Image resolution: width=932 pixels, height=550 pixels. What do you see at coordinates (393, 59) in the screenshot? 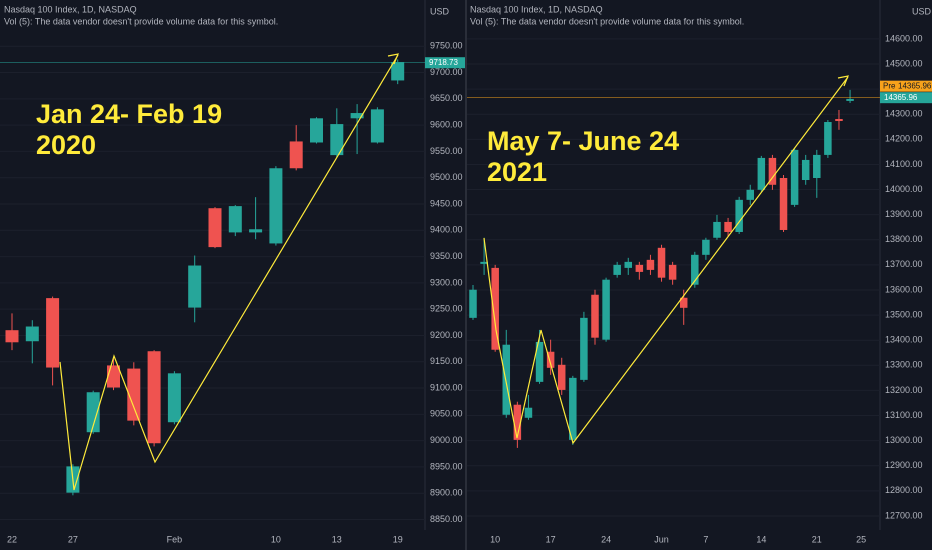
I see `arrow-head` at bounding box center [393, 59].